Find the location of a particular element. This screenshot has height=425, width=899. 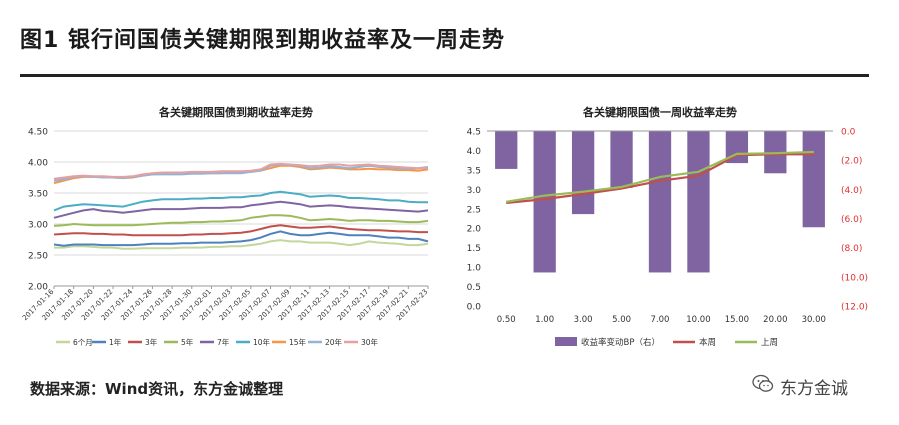

title-divider is located at coordinates (444, 75).